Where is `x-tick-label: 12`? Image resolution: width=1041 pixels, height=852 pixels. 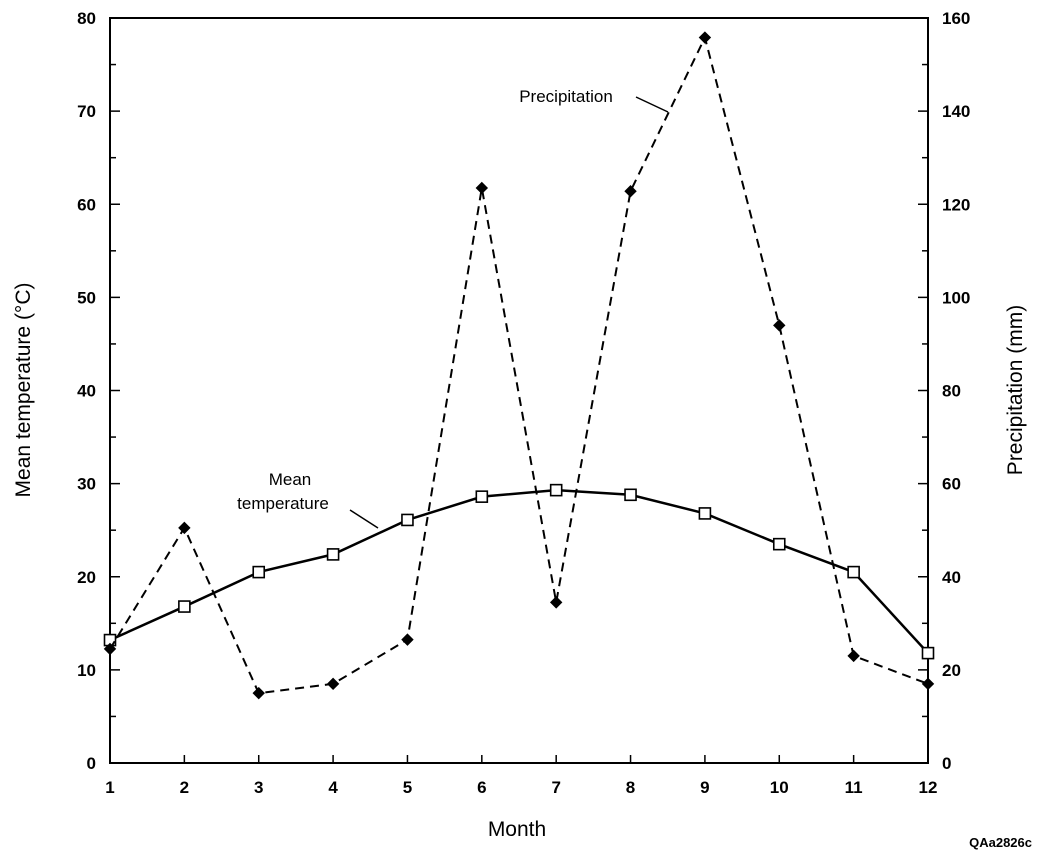
x-tick-label: 12 is located at coordinates (928, 787).